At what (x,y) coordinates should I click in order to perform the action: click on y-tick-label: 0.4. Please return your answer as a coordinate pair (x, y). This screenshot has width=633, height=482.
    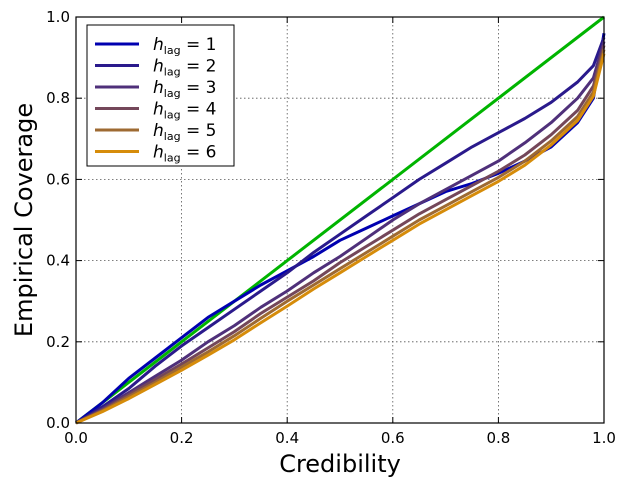
    Looking at the image, I should click on (58, 261).